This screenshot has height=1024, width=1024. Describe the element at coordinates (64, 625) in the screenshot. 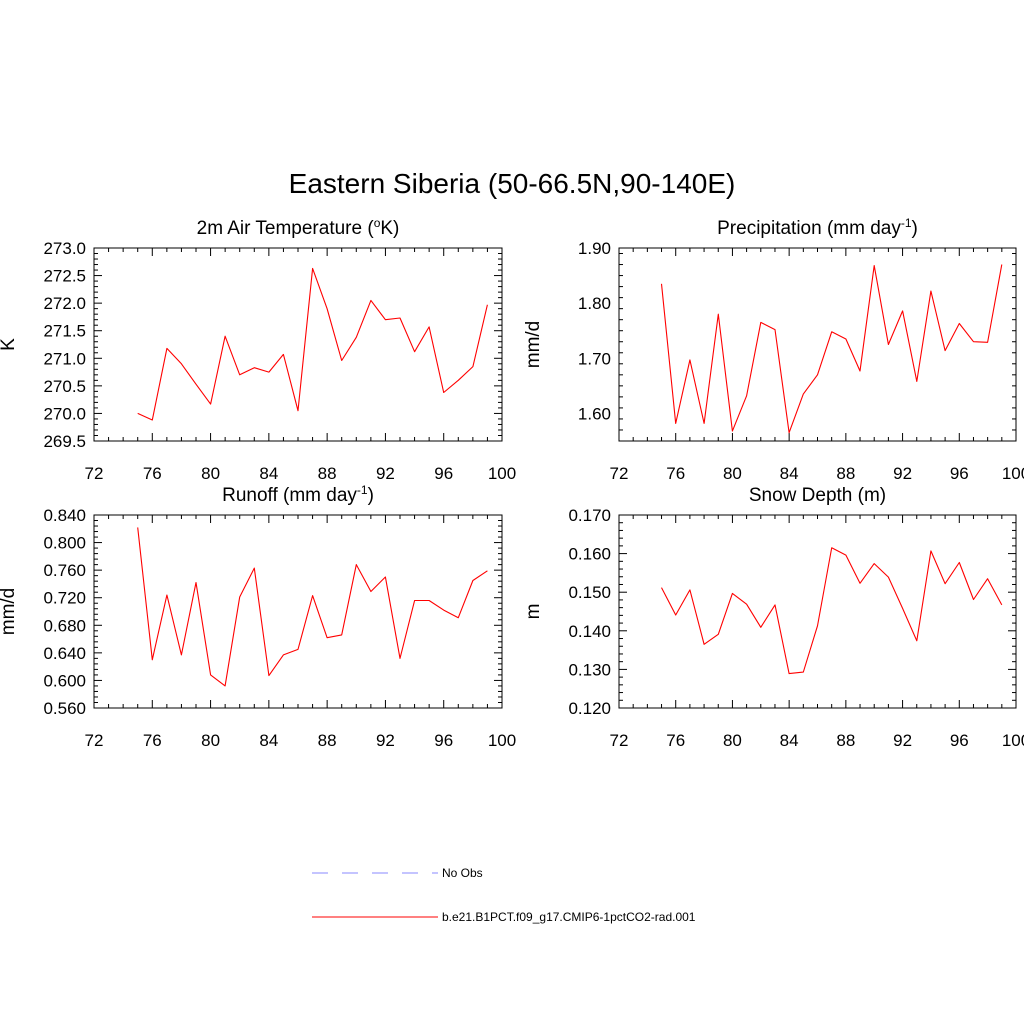

I see `y-tick-label: 0.680` at that location.